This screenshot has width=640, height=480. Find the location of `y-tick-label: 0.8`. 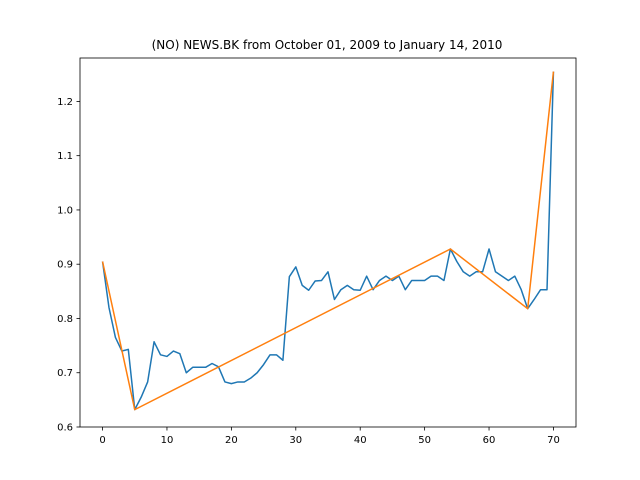

y-tick-label: 0.8 is located at coordinates (65, 319).